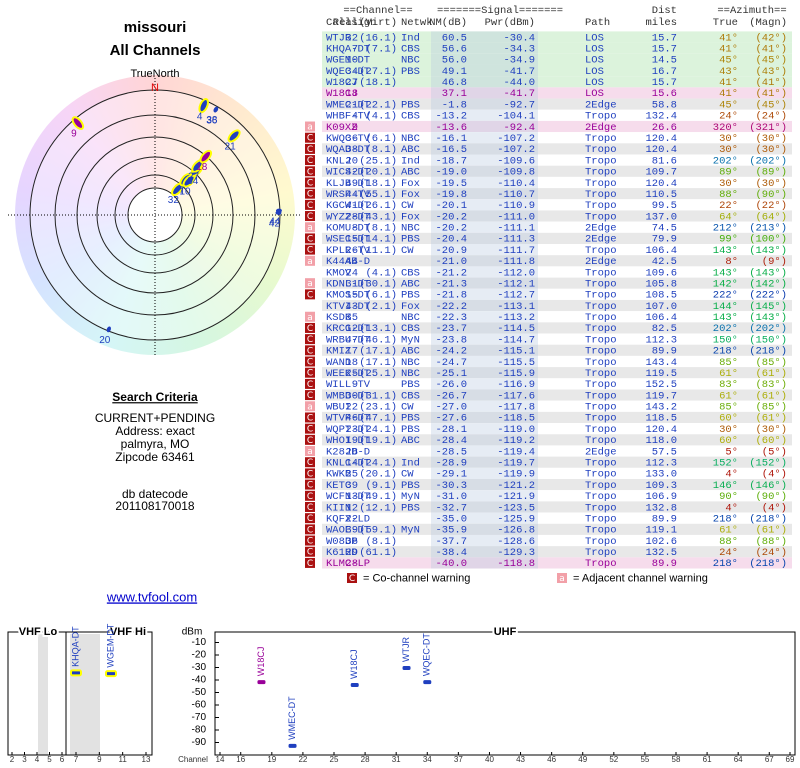 The height and width of the screenshot is (768, 800). I want to click on table-cell: 89.9, so click(664, 564).